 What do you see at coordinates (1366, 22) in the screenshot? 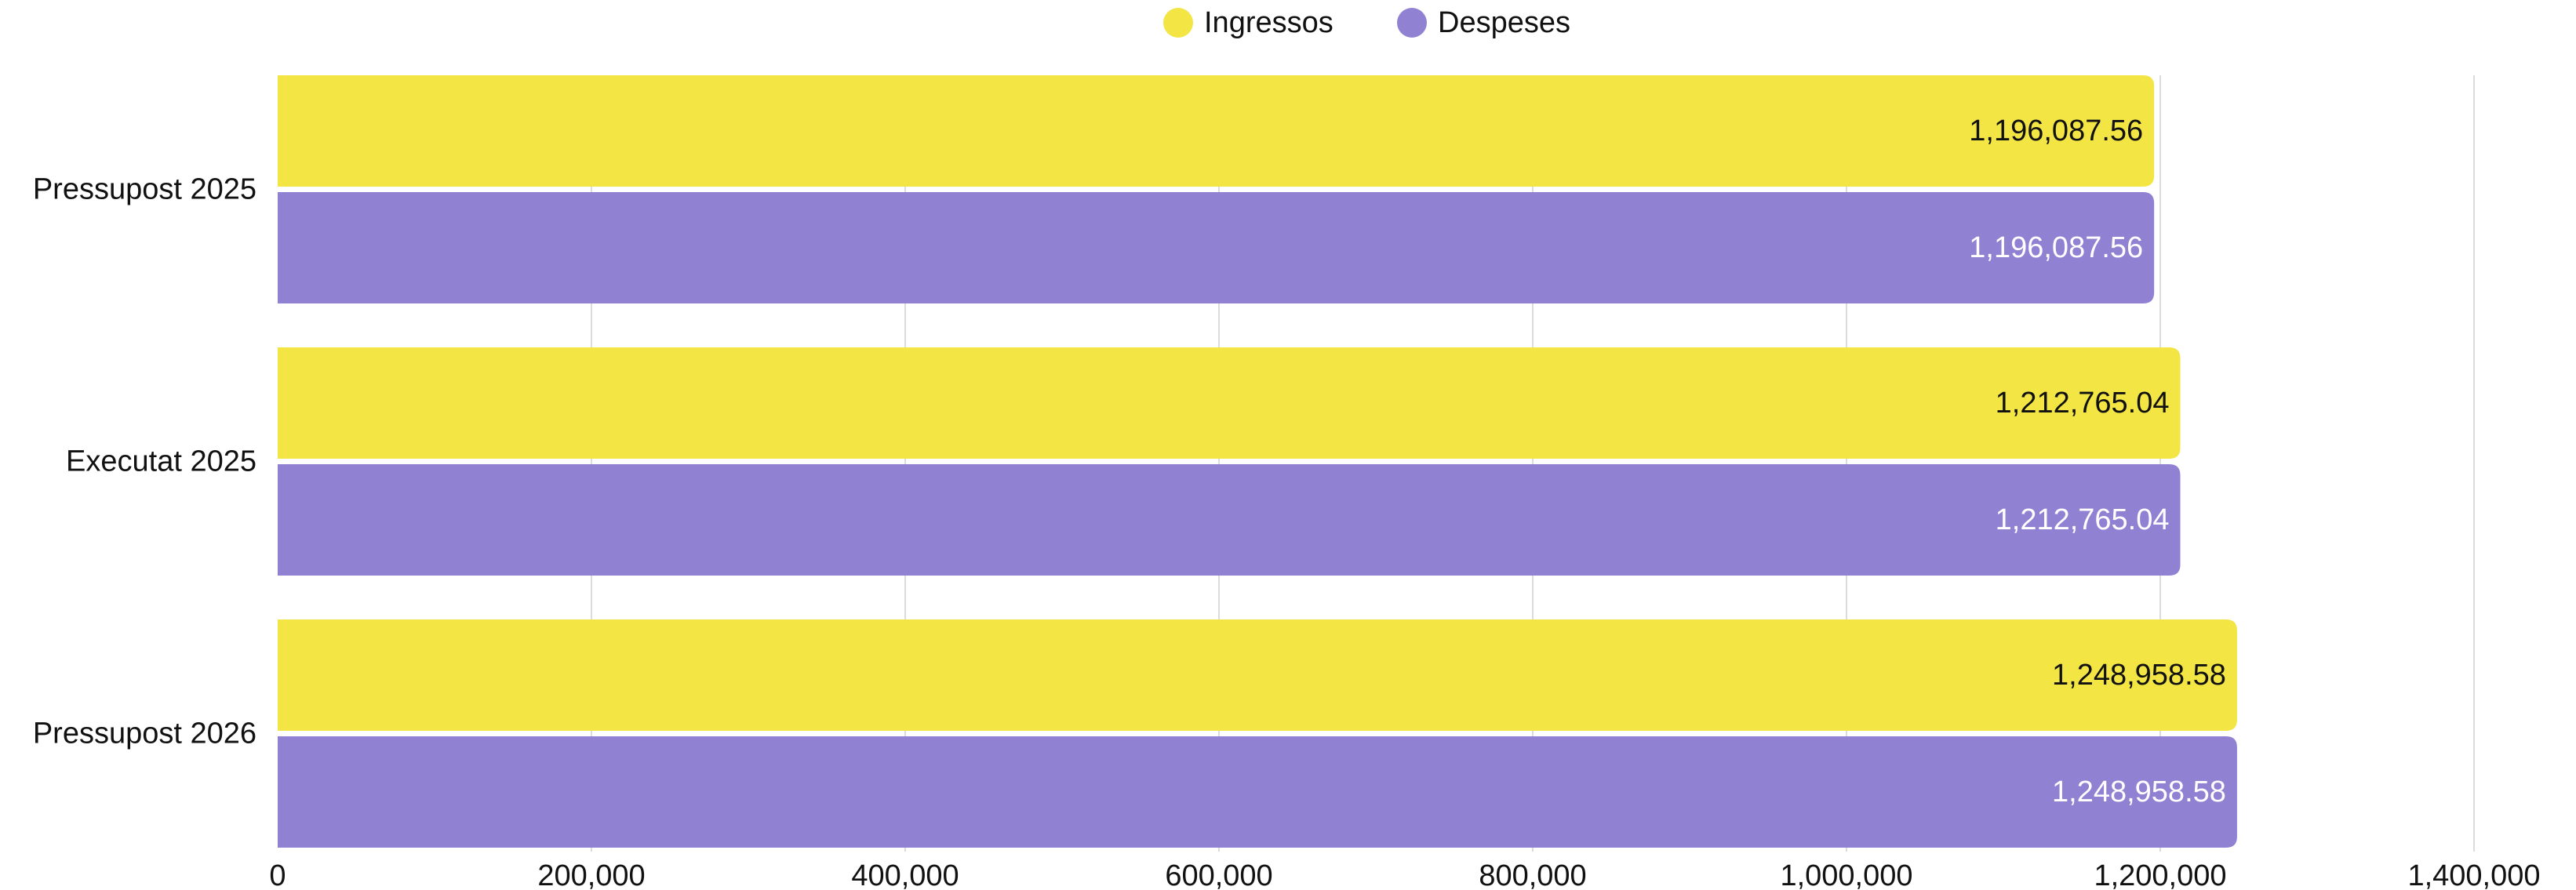
I see `legend: Ingressos Despeses` at bounding box center [1366, 22].